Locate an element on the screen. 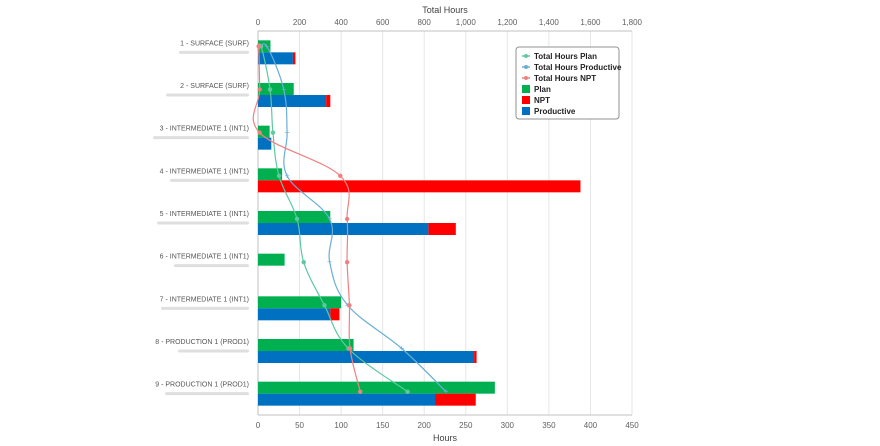 This screenshot has height=446, width=880. top-tick-label: 200 is located at coordinates (300, 22).